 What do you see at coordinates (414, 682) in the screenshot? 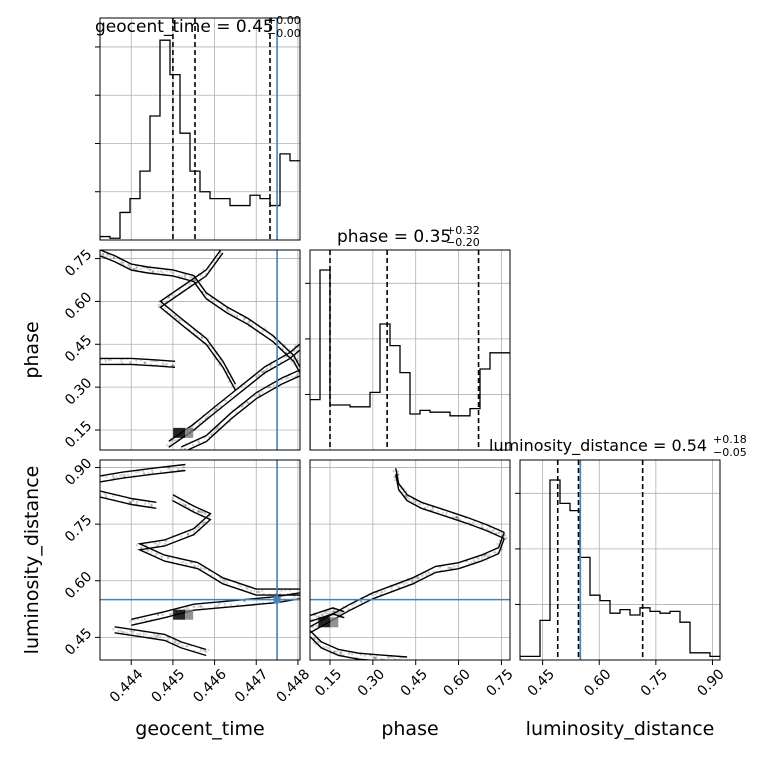
I see `axis-phase-xtick-label-2: 0.45` at bounding box center [414, 682].